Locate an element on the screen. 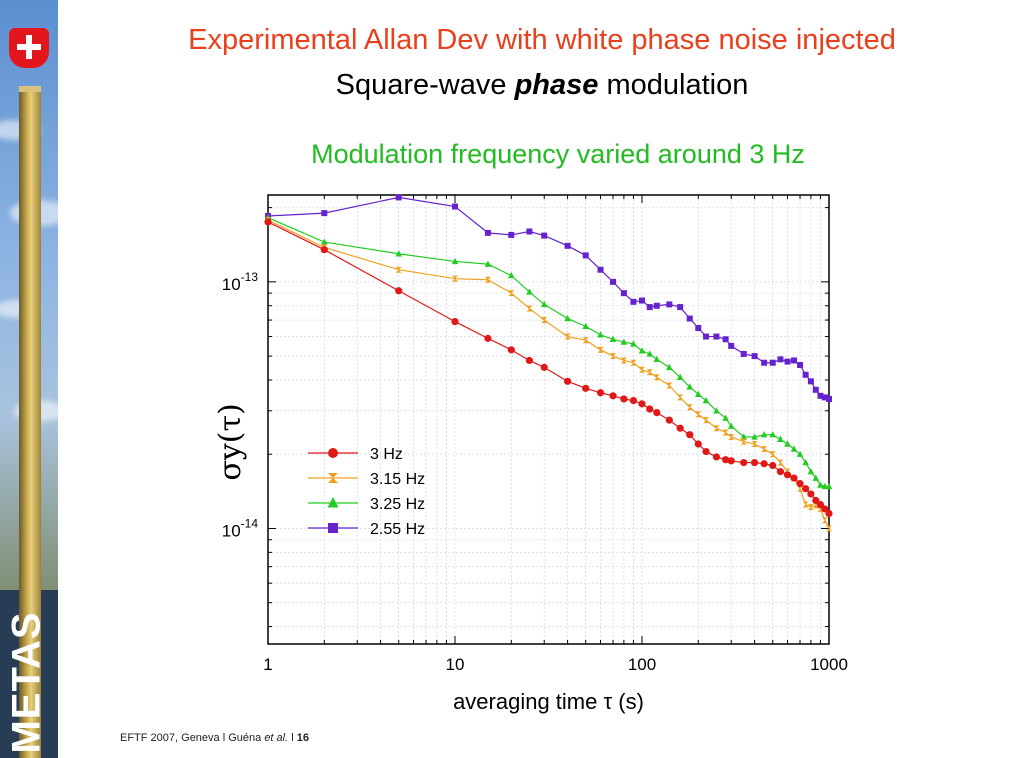 The height and width of the screenshot is (758, 1024). y-axis-label: σy(τ) is located at coordinates (230, 441).